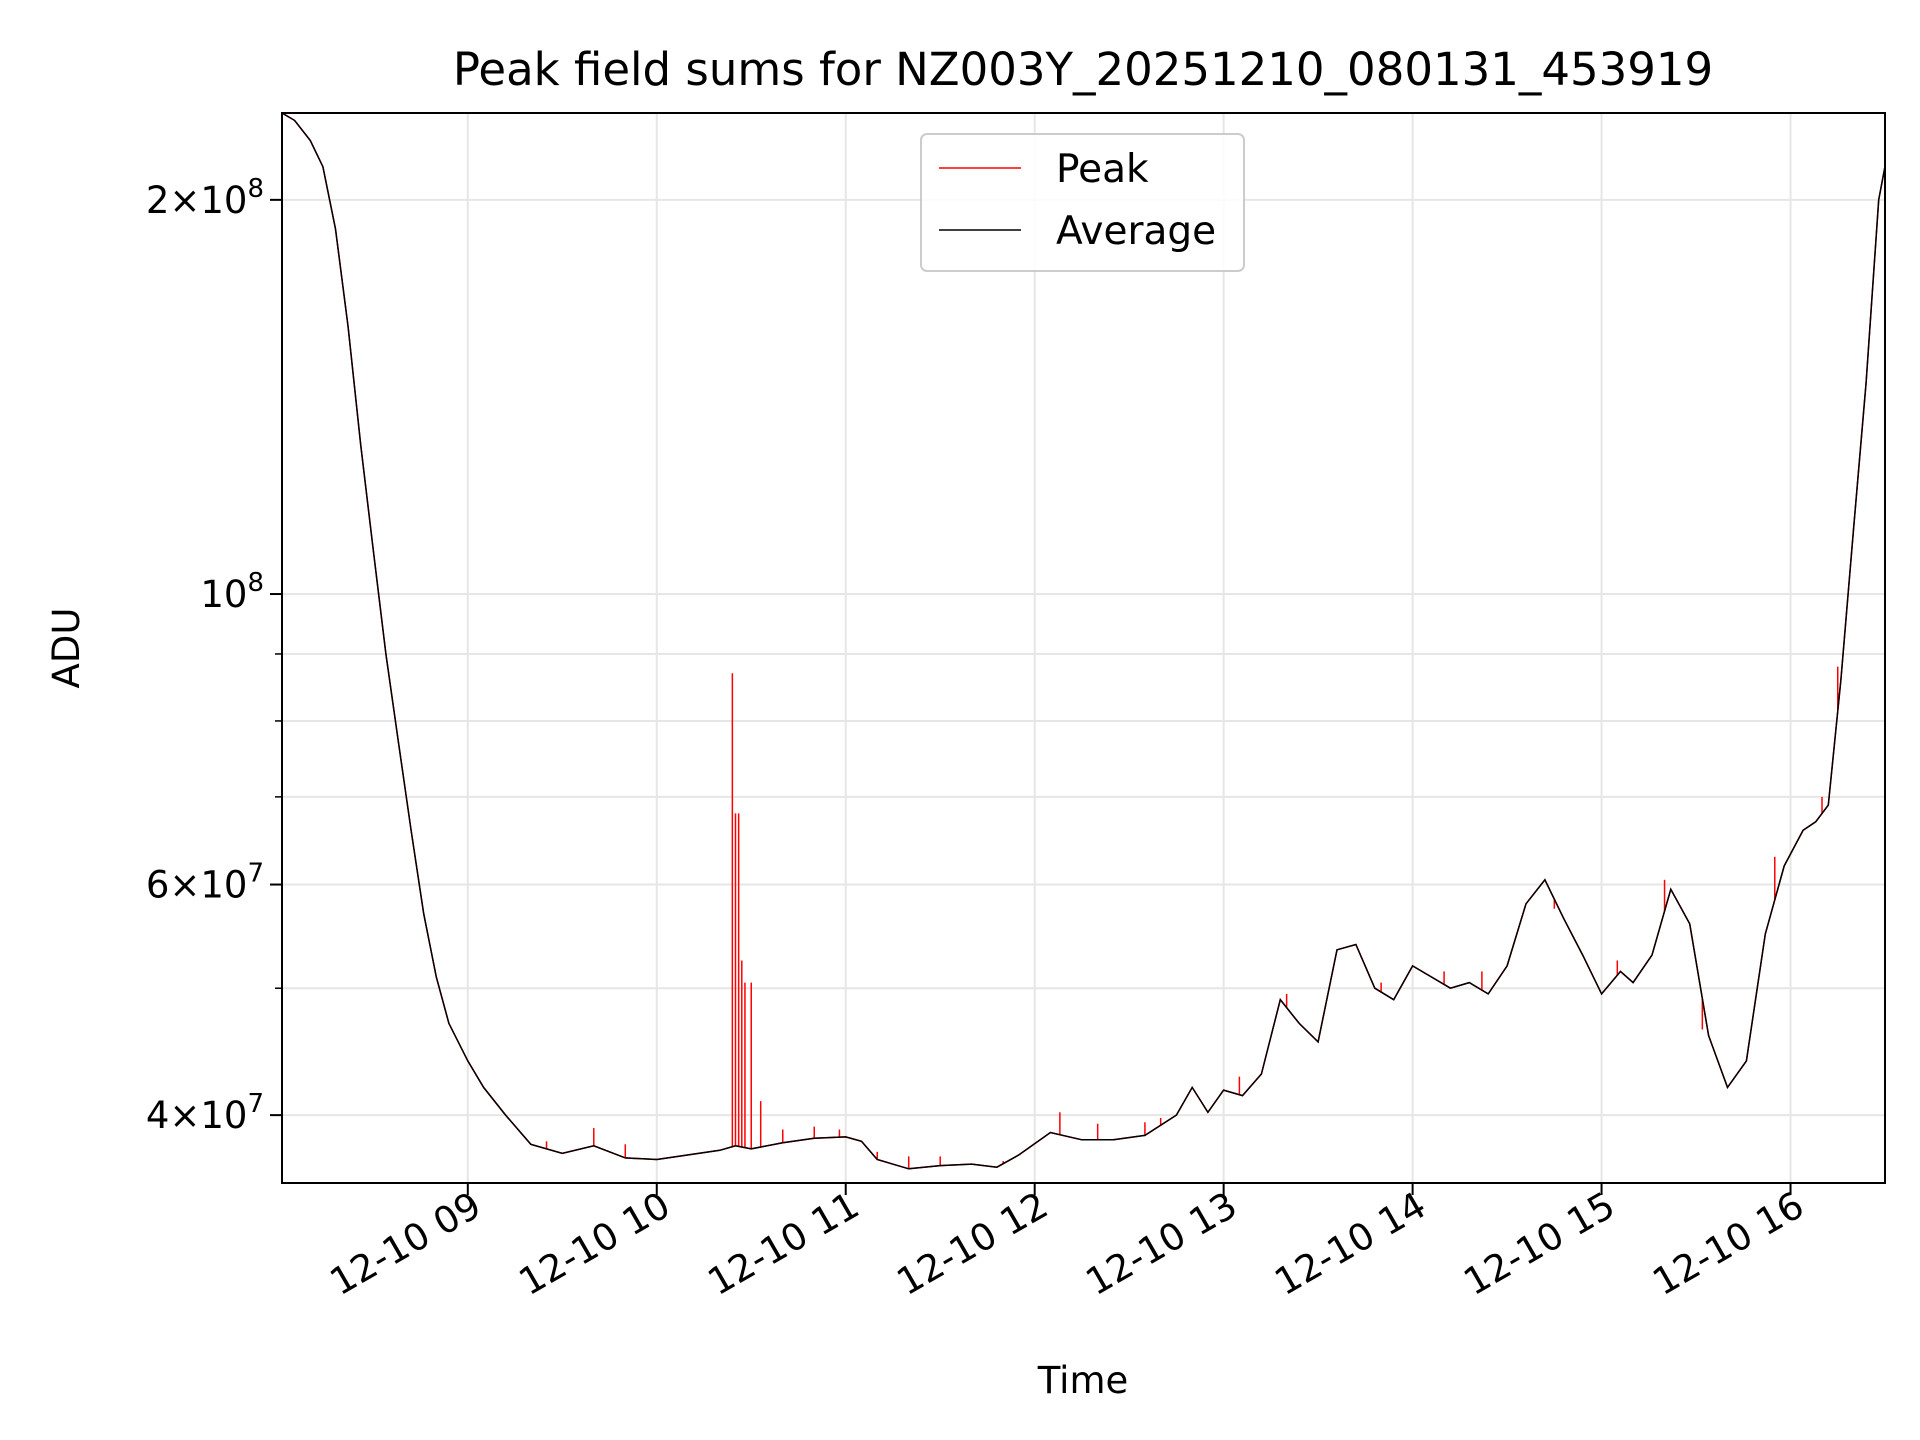 This screenshot has width=1920, height=1440. I want to click on y-axis: 4×107 6×107 108 2×108, so click(214, 655).